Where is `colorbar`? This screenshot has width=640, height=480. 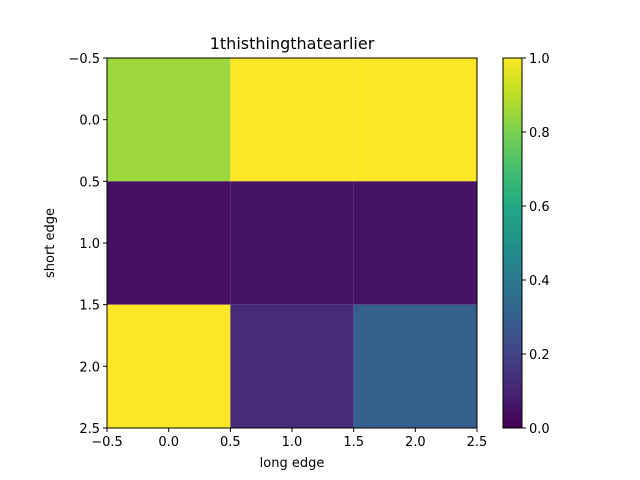 colorbar is located at coordinates (512, 243).